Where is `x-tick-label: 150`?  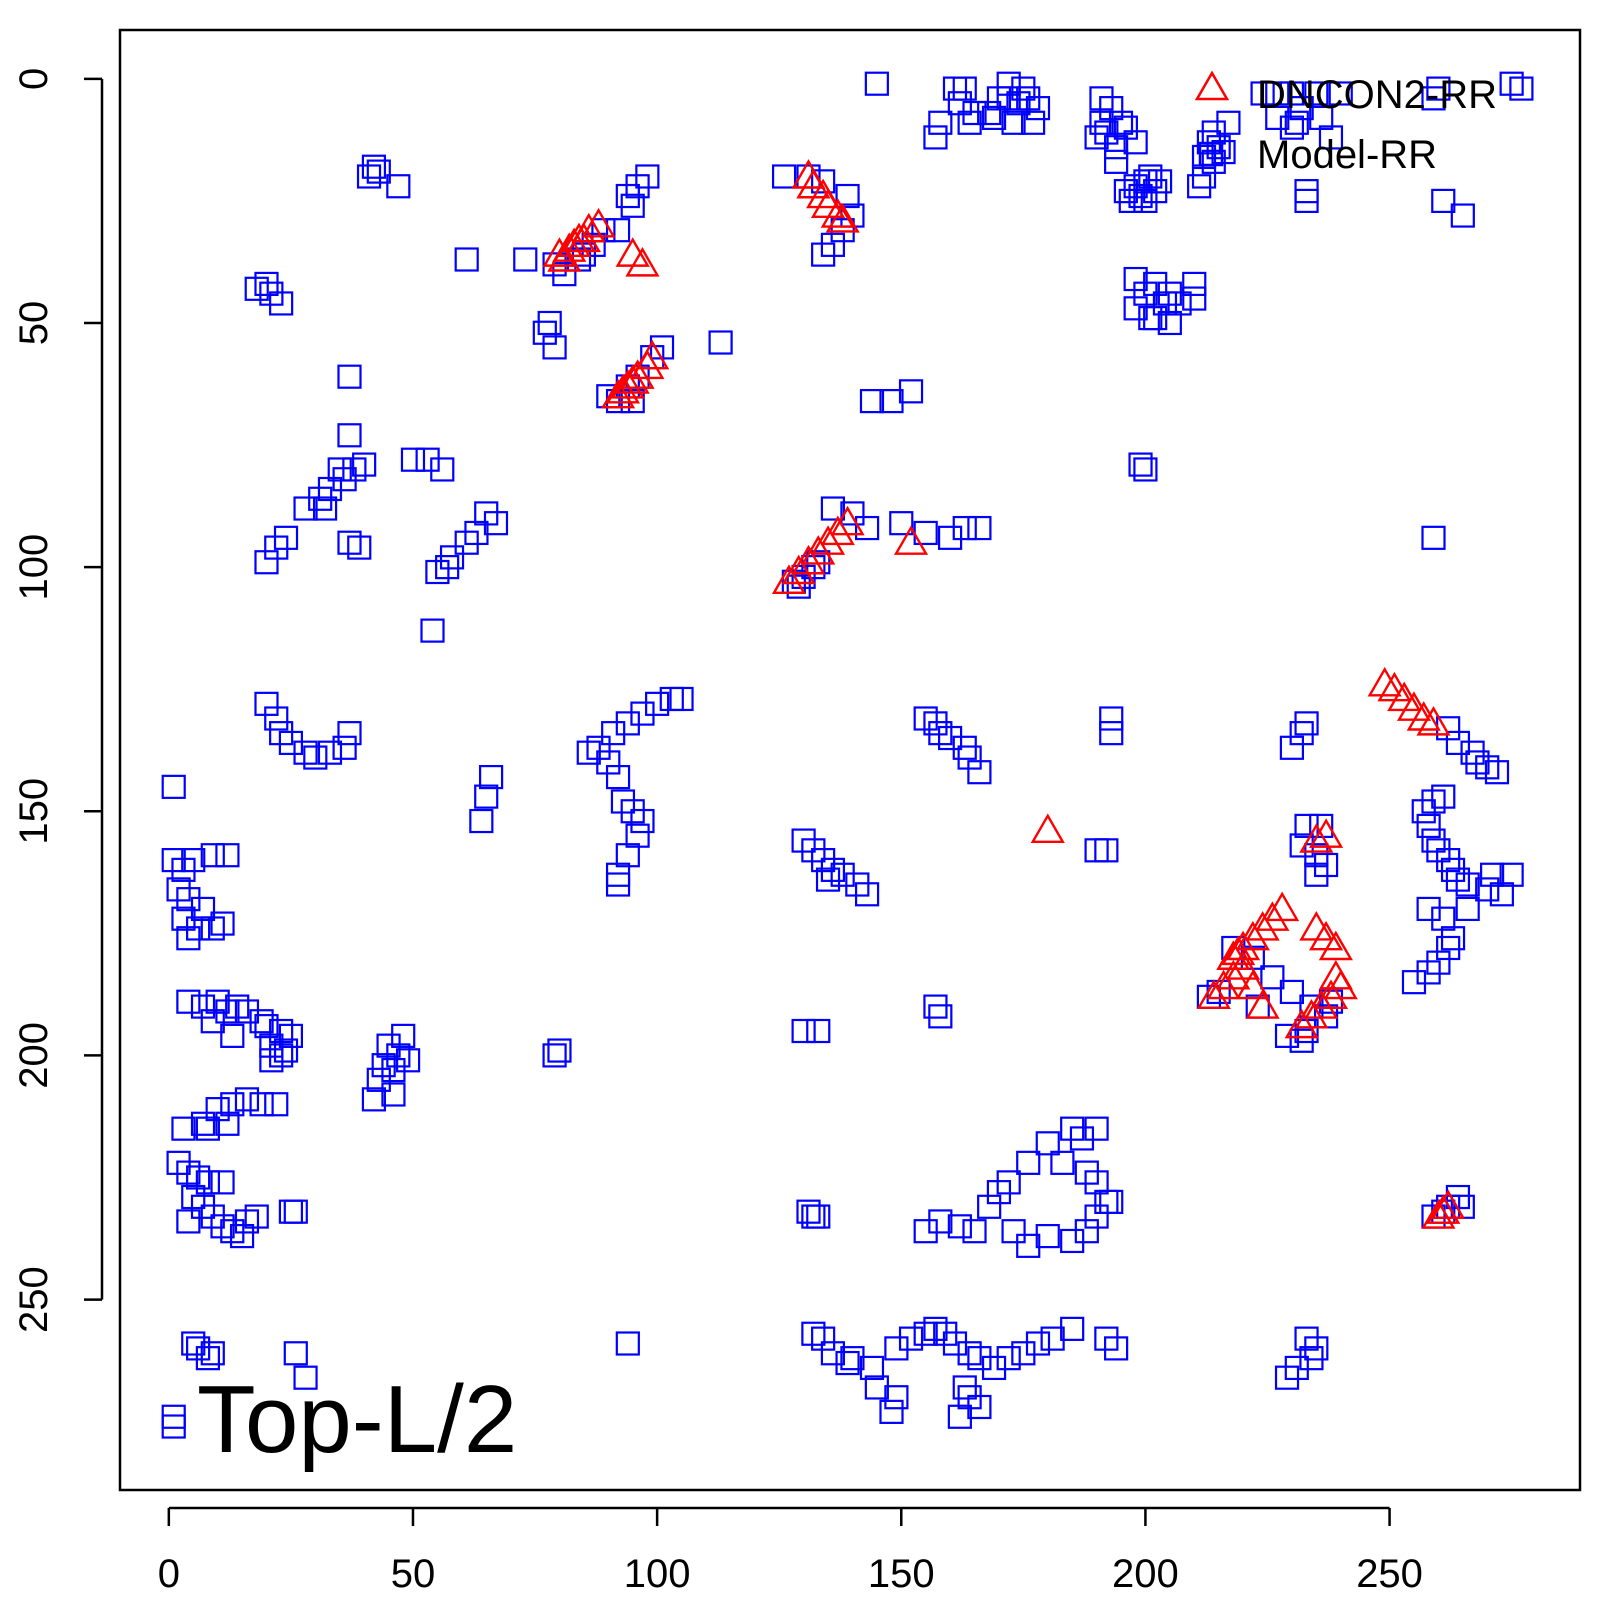 x-tick-label: 150 is located at coordinates (901, 1574).